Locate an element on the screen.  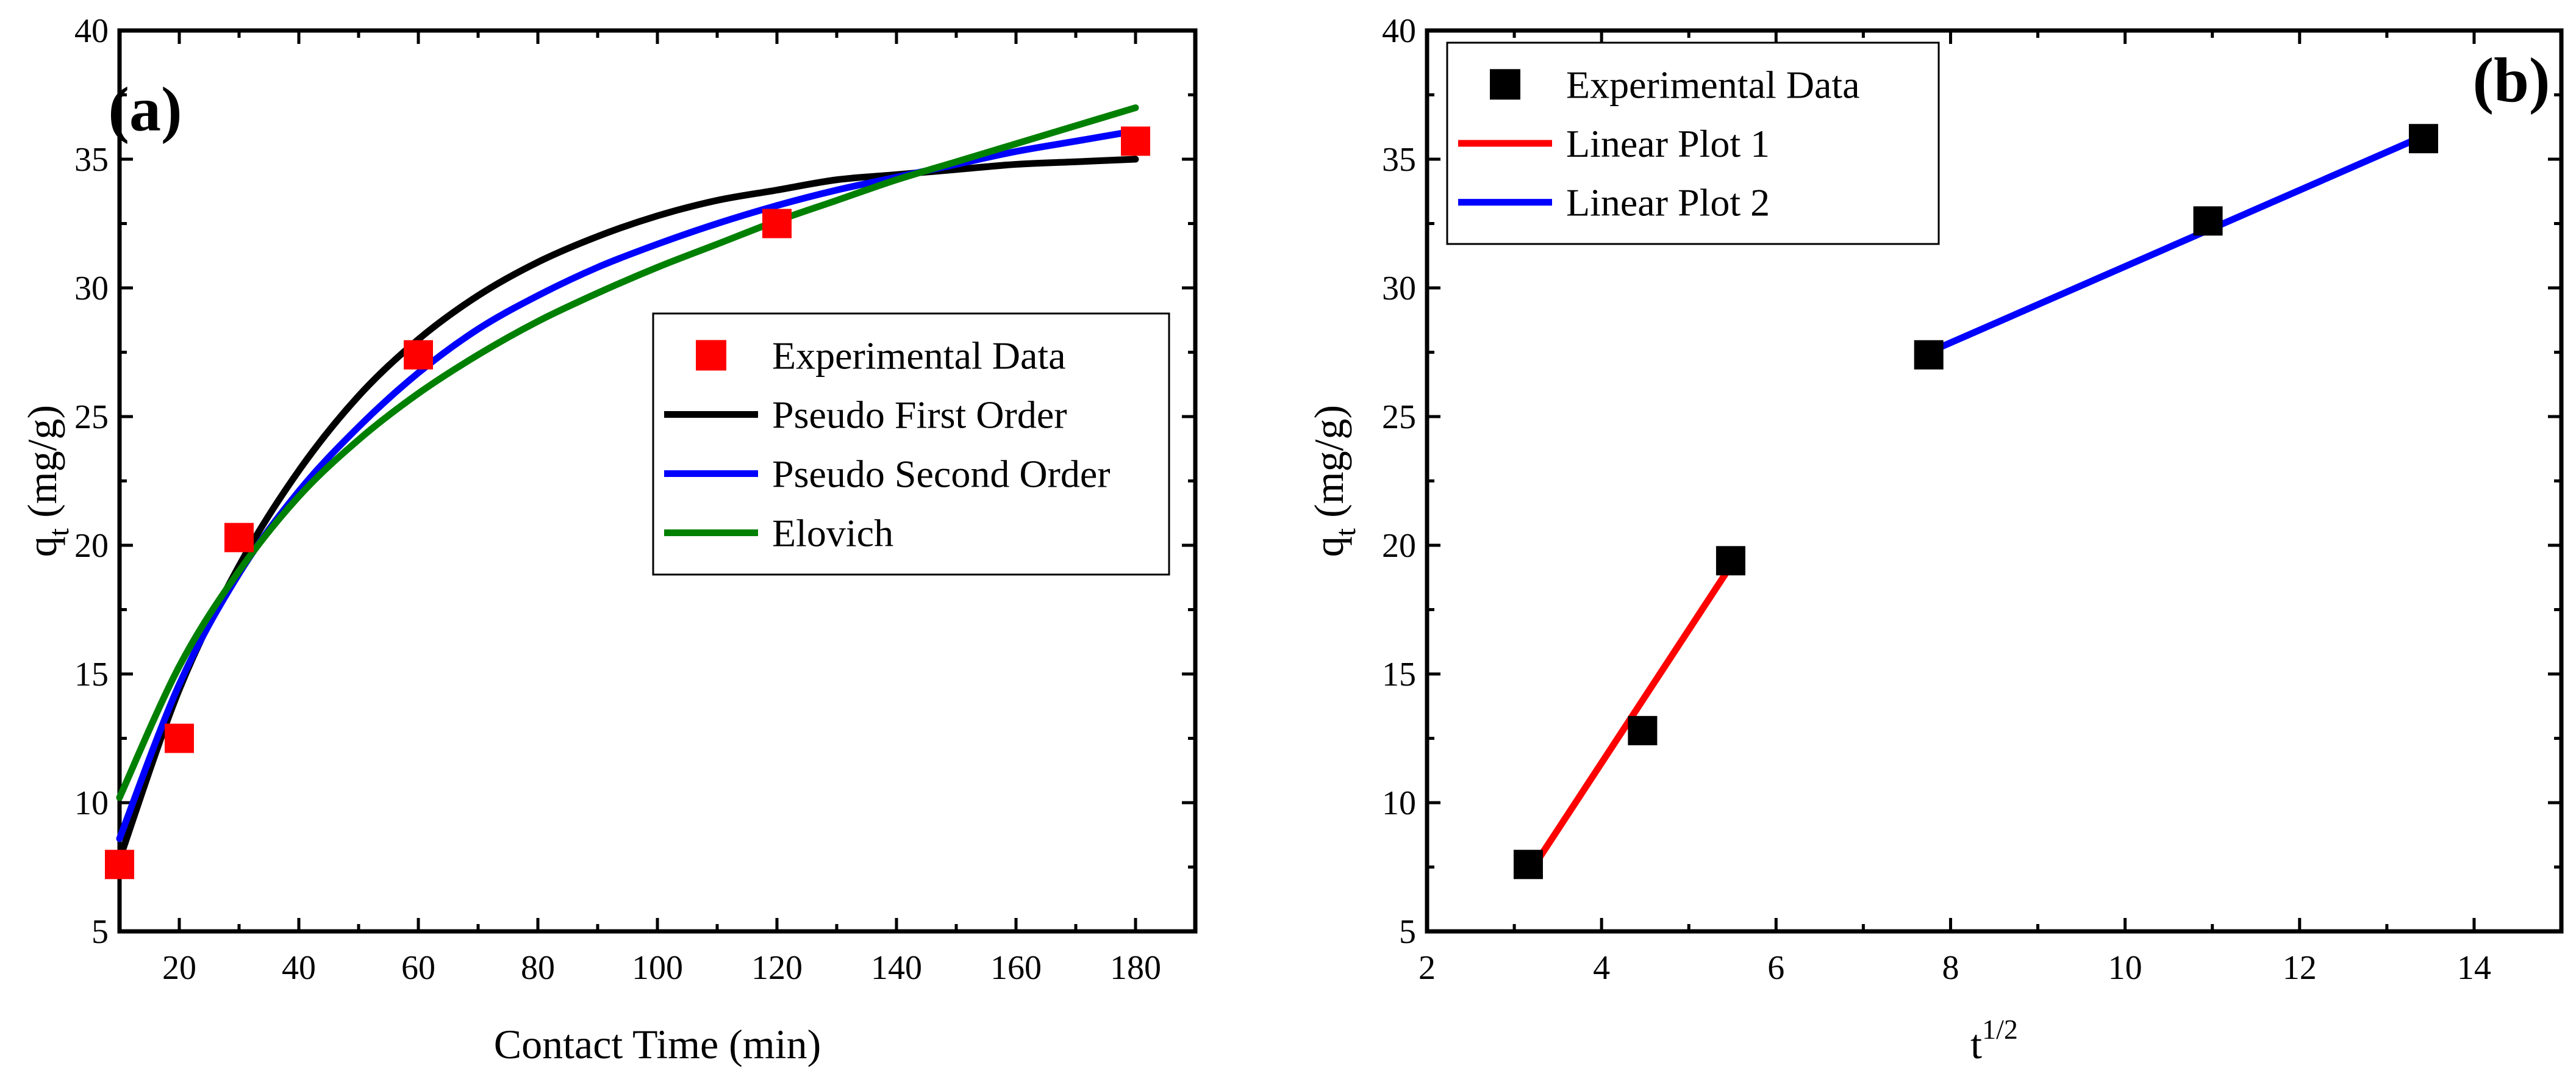
legend-label: Linear Plot 2 is located at coordinates (1668, 202).